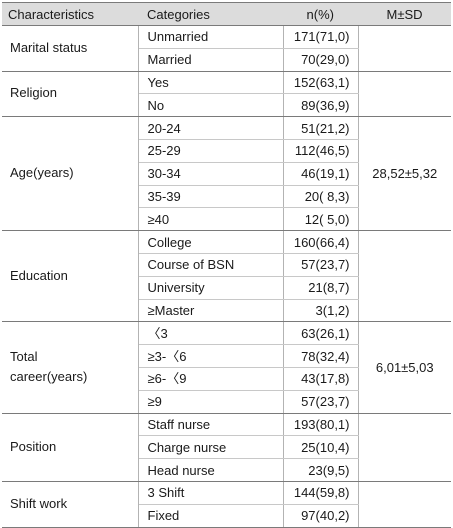 The image size is (453, 528). What do you see at coordinates (211, 219) in the screenshot?
I see `category-cell: ≥40` at bounding box center [211, 219].